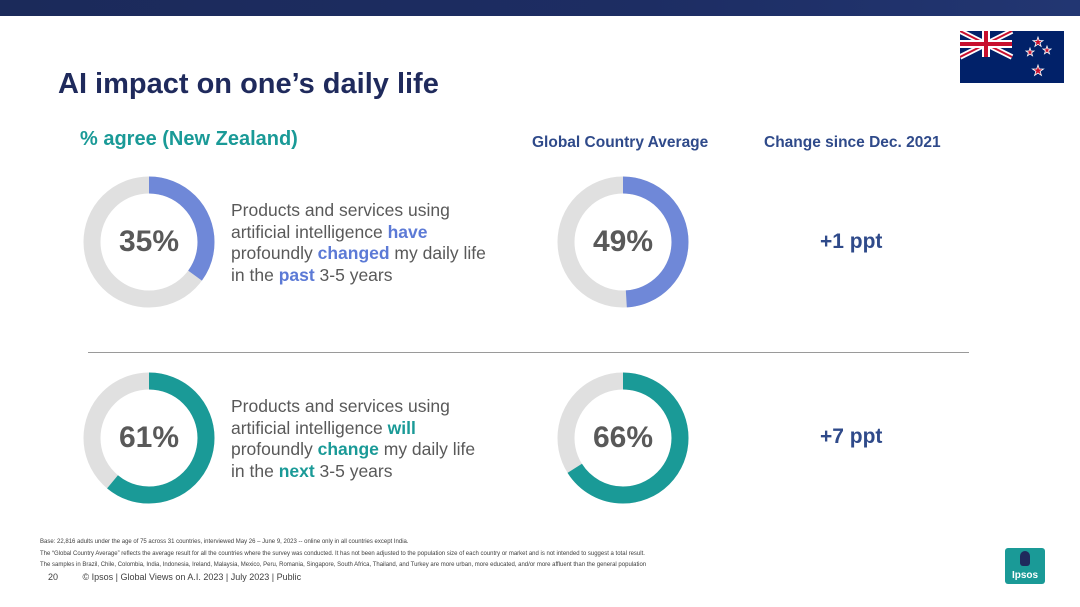 The width and height of the screenshot is (1080, 607). What do you see at coordinates (540, 8) in the screenshot?
I see `top-banner` at bounding box center [540, 8].